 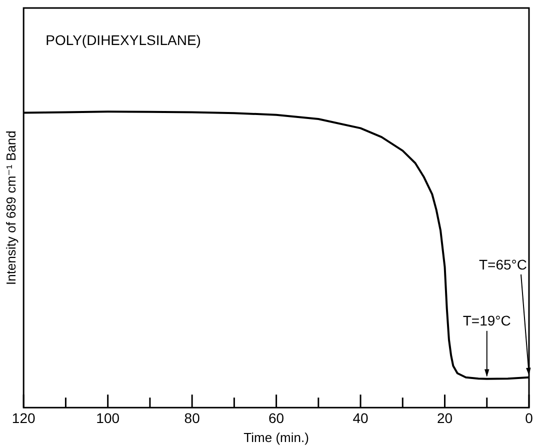 What do you see at coordinates (360, 418) in the screenshot?
I see `x-tick-label: 40` at bounding box center [360, 418].